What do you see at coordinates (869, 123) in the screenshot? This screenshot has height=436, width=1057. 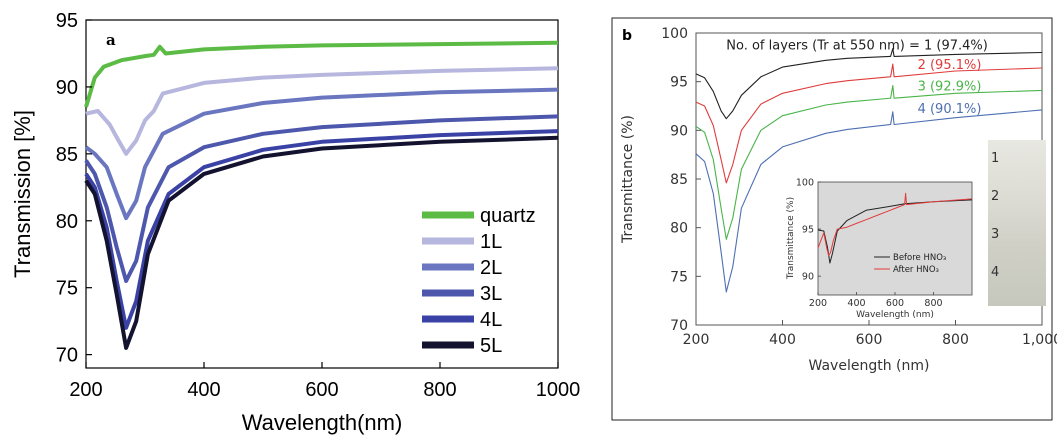 I see `panel-b-series-2-line` at bounding box center [869, 123].